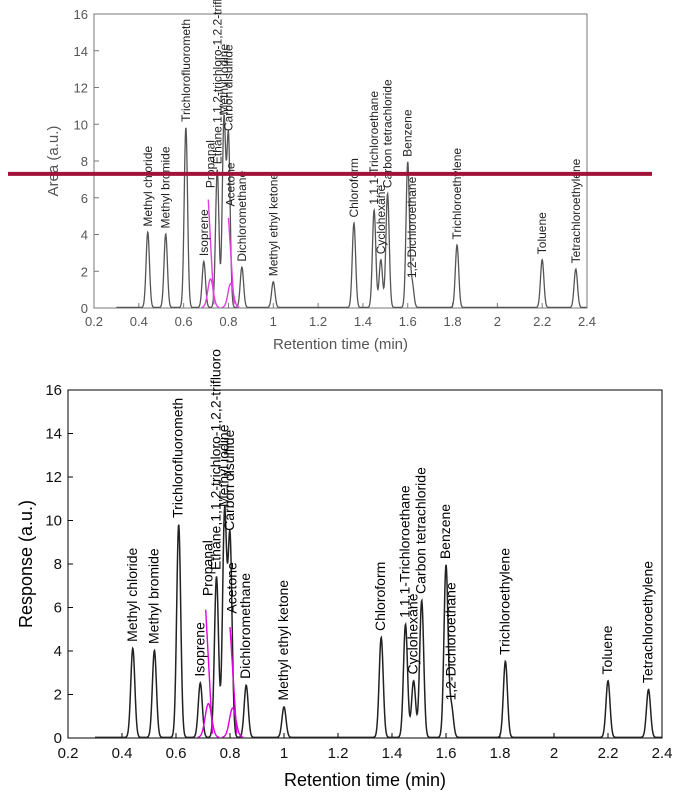 The image size is (678, 794). Describe the element at coordinates (232, 588) in the screenshot. I see `peak-label: Acetone` at that location.